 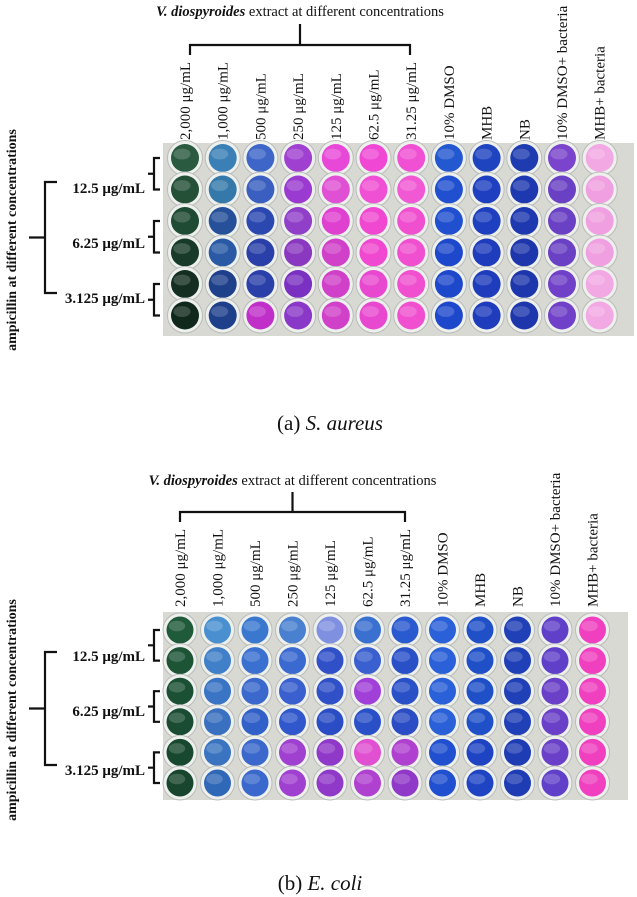 What do you see at coordinates (406, 568) in the screenshot?
I see `column-label: 31.25 μg/mL` at bounding box center [406, 568].